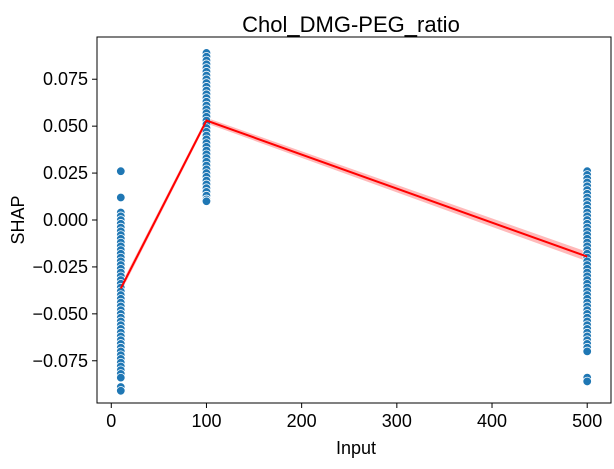 This screenshot has height=469, width=614. Describe the element at coordinates (60, 361) in the screenshot. I see `y-tick-label: −0.075` at that location.